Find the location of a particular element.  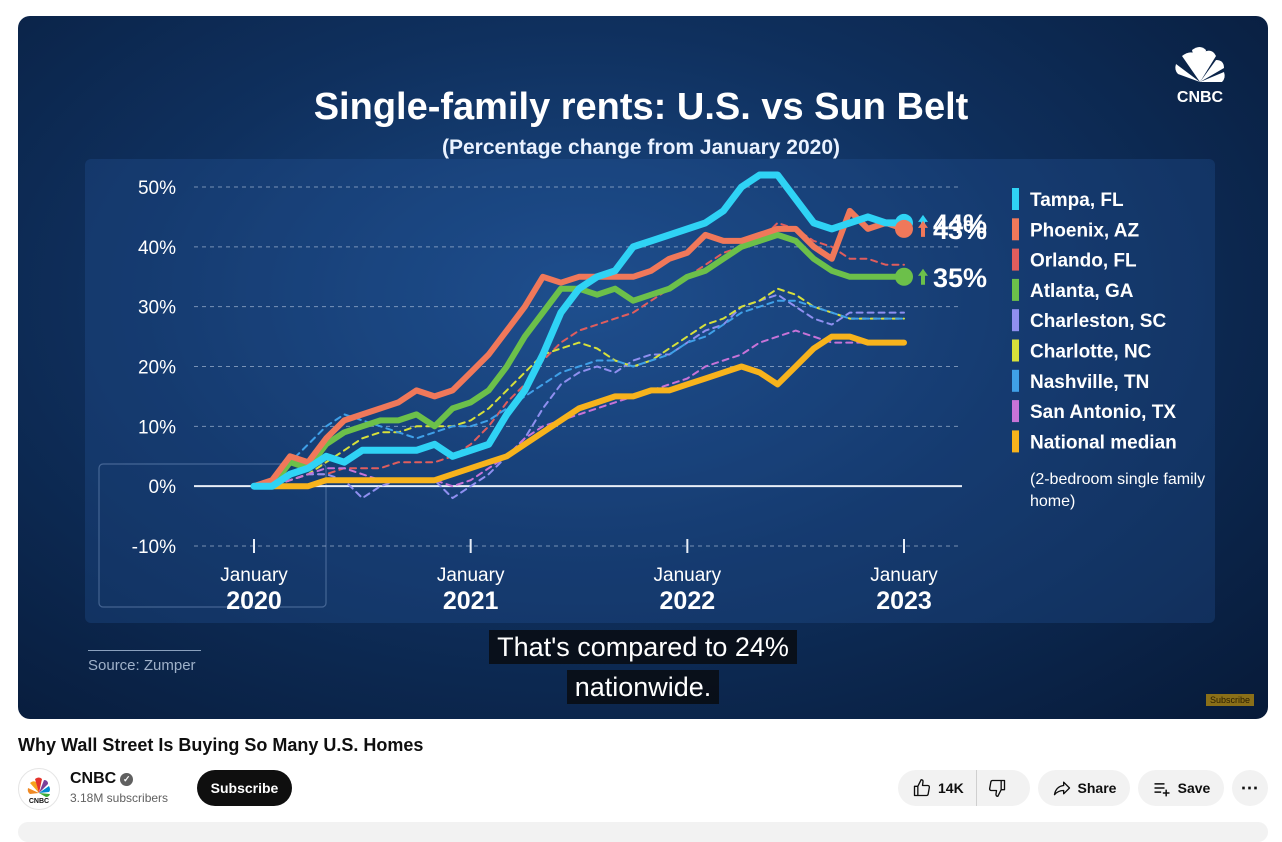

channel-logo-icon: CNBC is located at coordinates (38, 791).